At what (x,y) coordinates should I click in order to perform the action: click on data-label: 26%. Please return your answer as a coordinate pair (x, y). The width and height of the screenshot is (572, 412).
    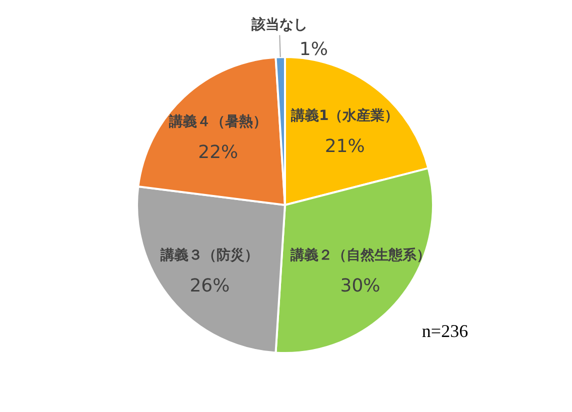
    Looking at the image, I should click on (210, 285).